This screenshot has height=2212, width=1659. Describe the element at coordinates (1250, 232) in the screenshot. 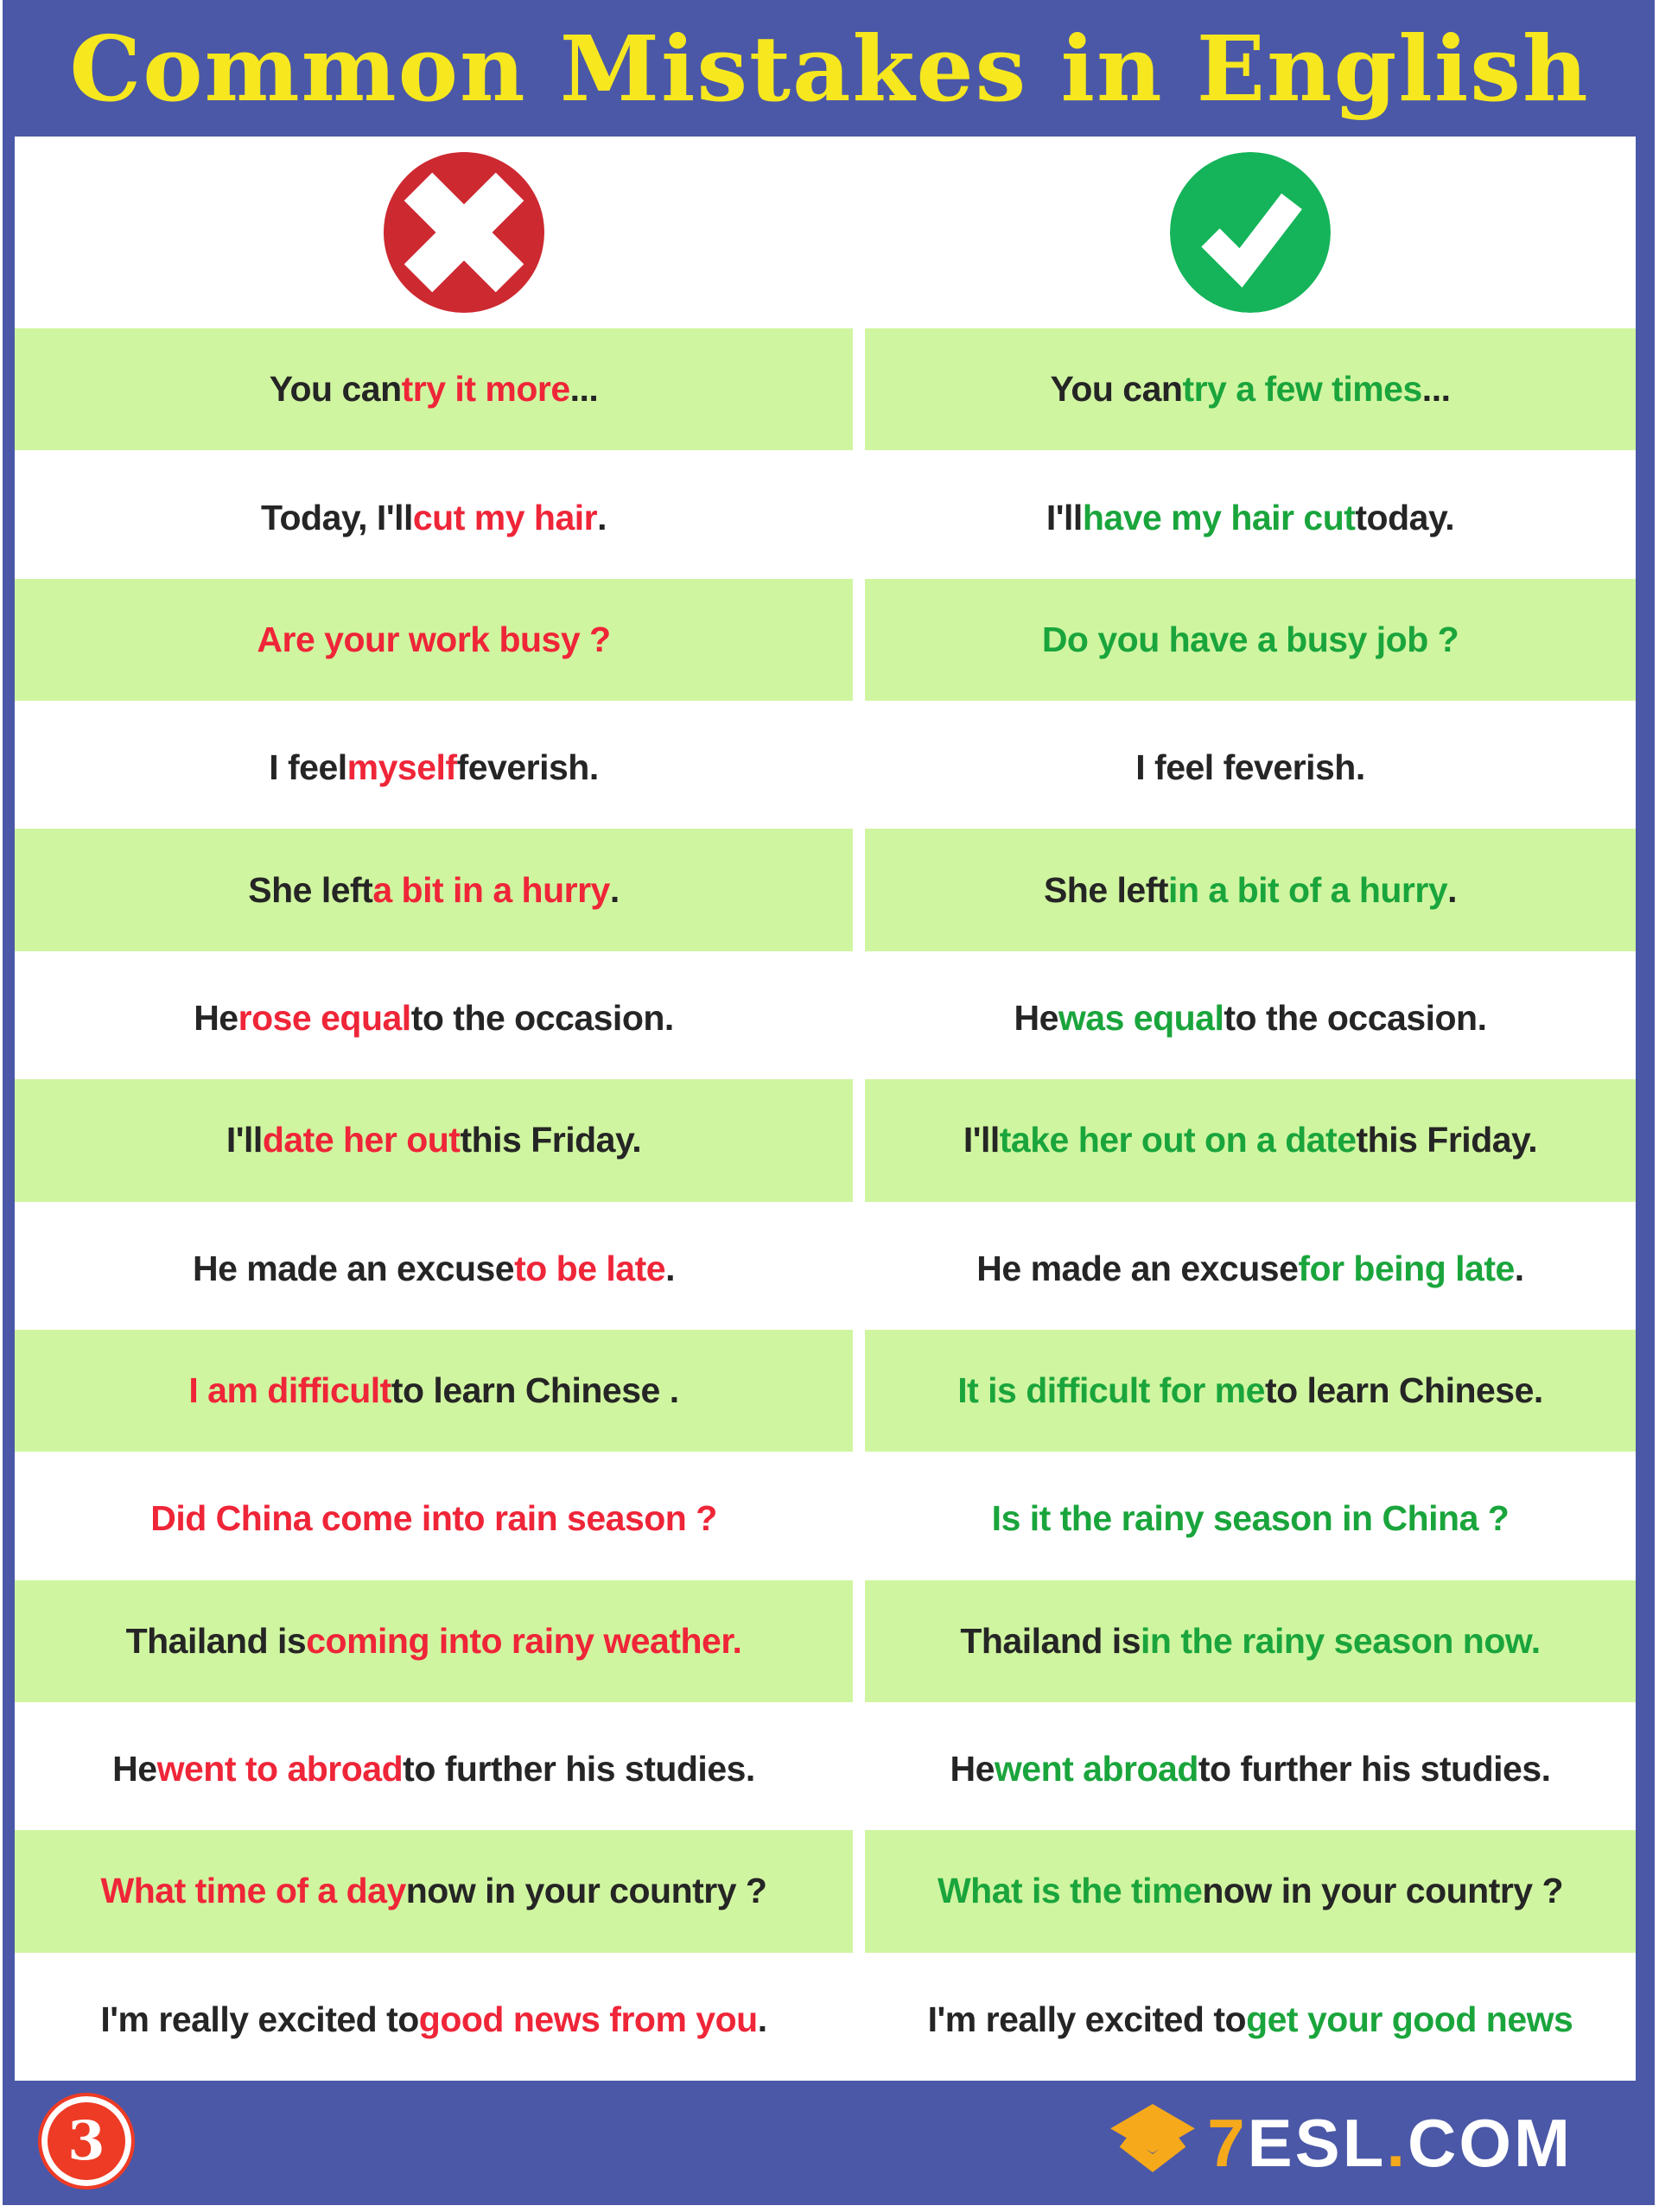

I see `check-icon` at that location.